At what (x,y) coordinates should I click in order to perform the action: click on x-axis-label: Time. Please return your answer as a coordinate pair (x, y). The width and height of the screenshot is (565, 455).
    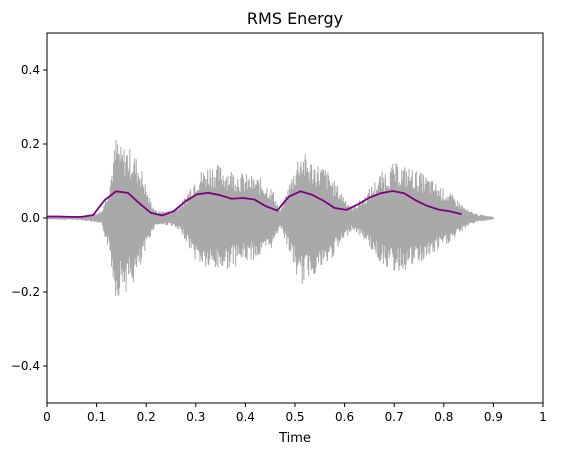
    Looking at the image, I should click on (294, 438).